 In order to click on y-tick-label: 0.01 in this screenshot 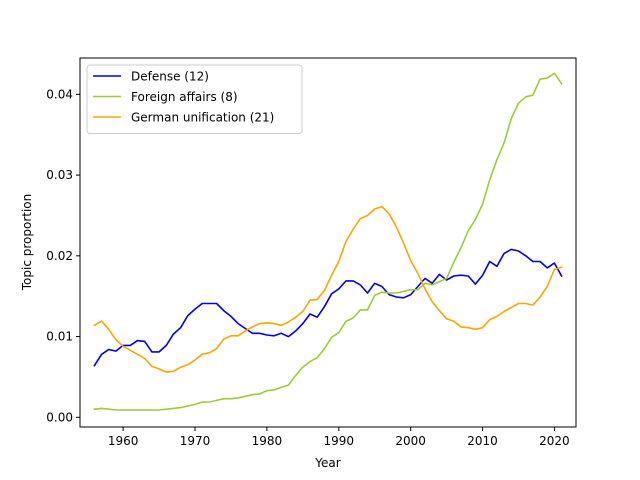, I will do `click(59, 337)`.